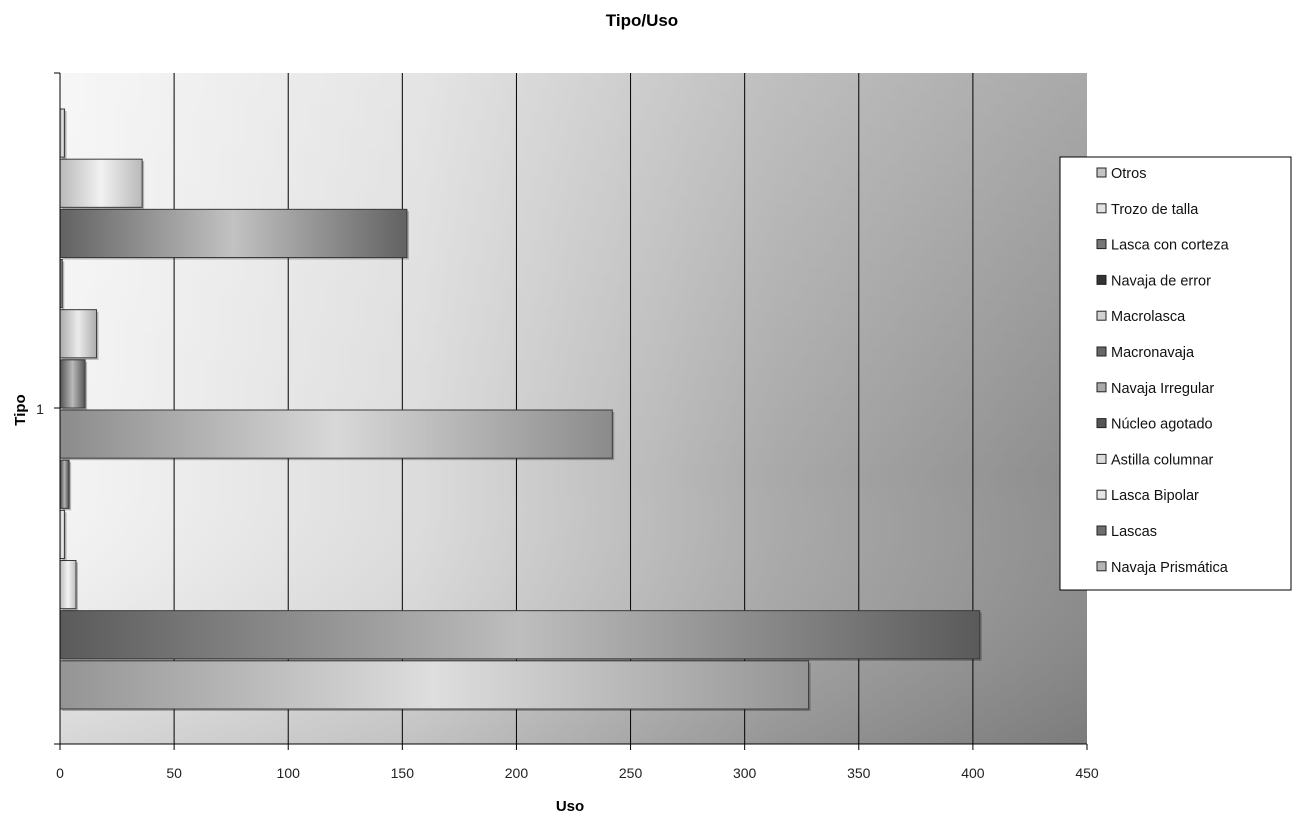 The image size is (1293, 821). I want to click on legend-box, so click(1175, 373).